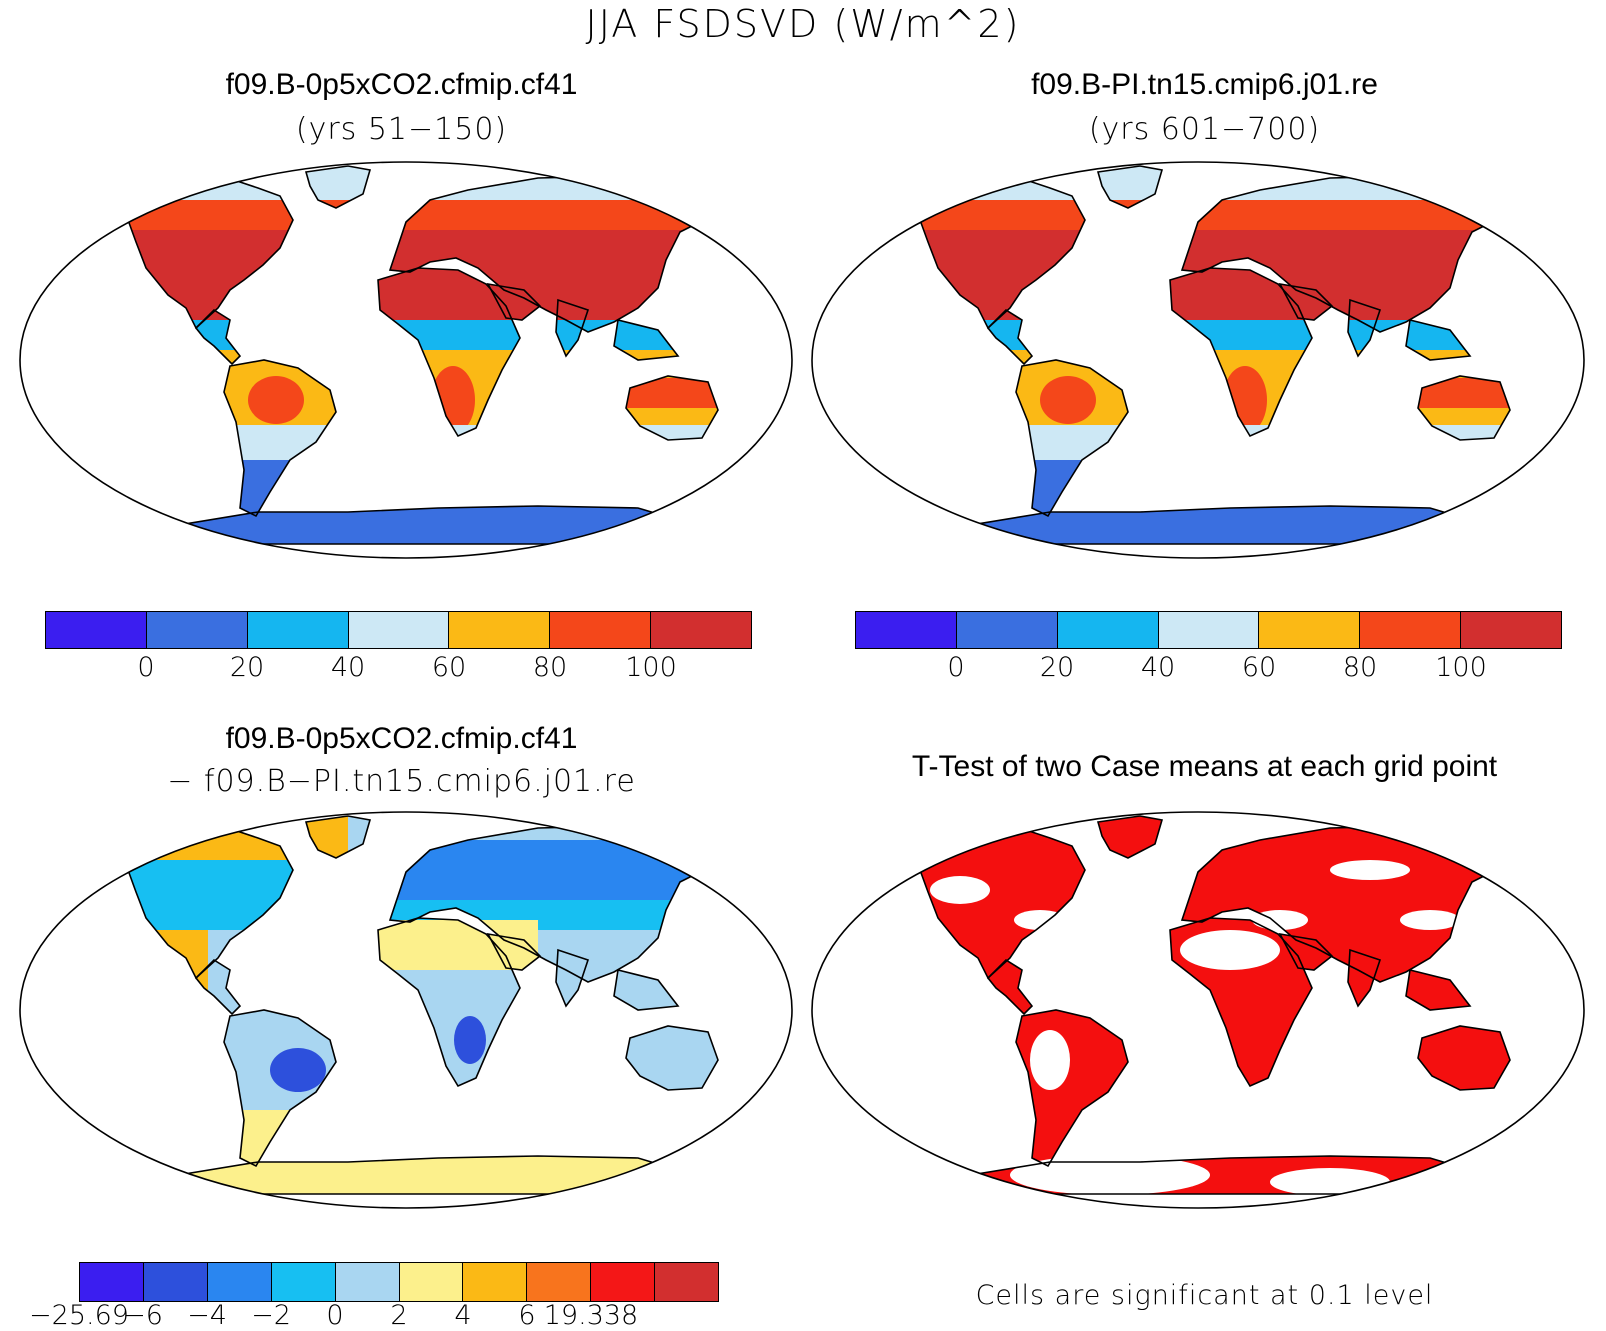 This screenshot has height=1331, width=1606. Describe the element at coordinates (1204, 84) in the screenshot. I see `panel-tr-title: f09.B-PI.tn15.cmip6.j01.re` at that location.